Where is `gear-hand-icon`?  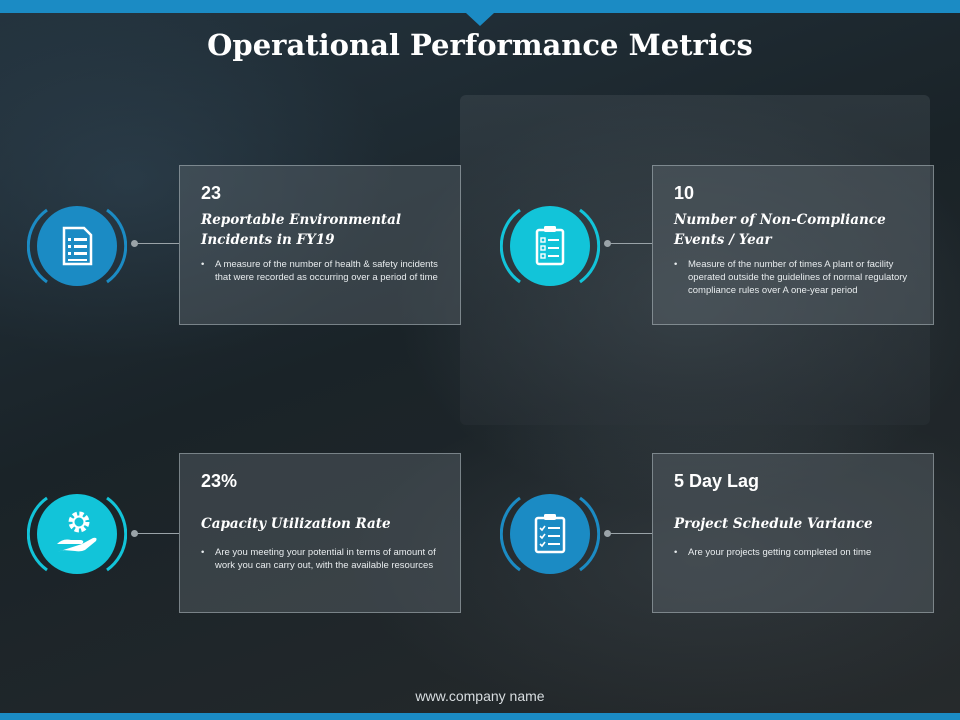
gear-hand-icon is located at coordinates (77, 531).